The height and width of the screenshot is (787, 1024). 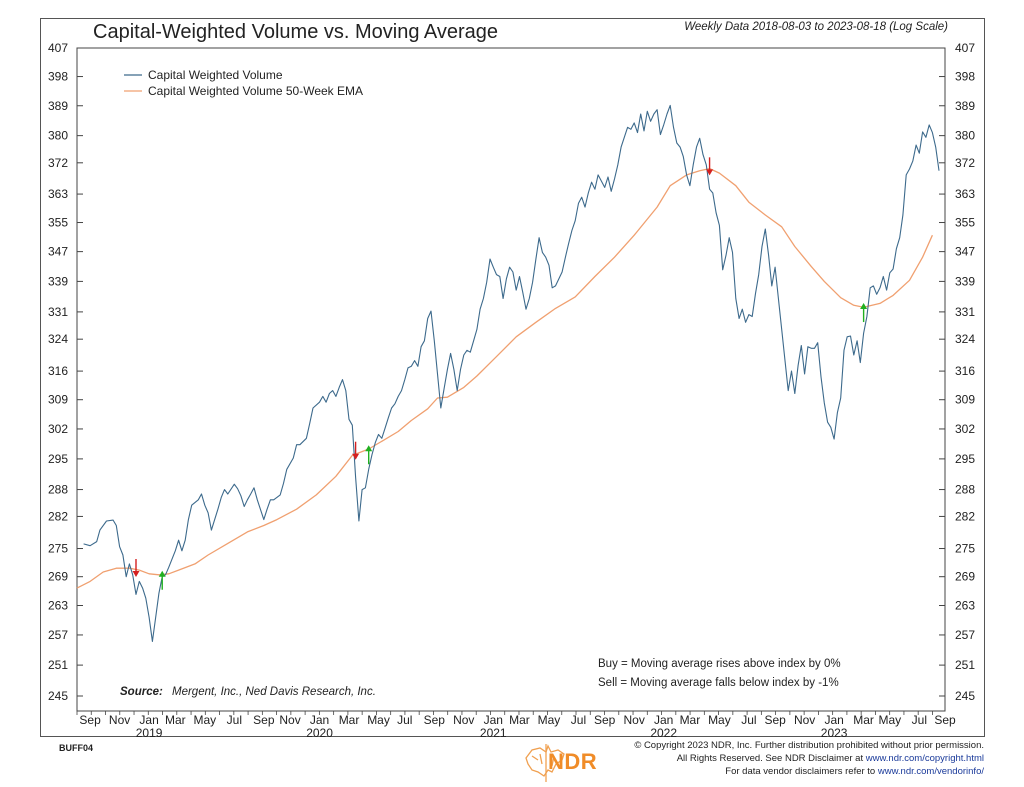 What do you see at coordinates (965, 665) in the screenshot?
I see `y-tick-label-right: 251` at bounding box center [965, 665].